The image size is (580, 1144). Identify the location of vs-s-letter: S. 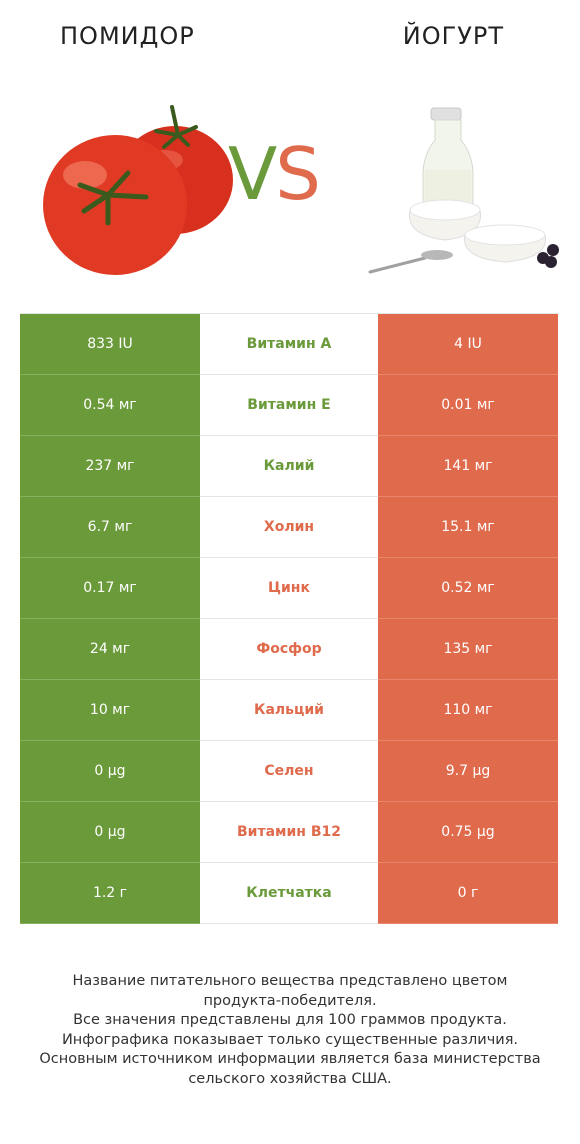
(298, 174).